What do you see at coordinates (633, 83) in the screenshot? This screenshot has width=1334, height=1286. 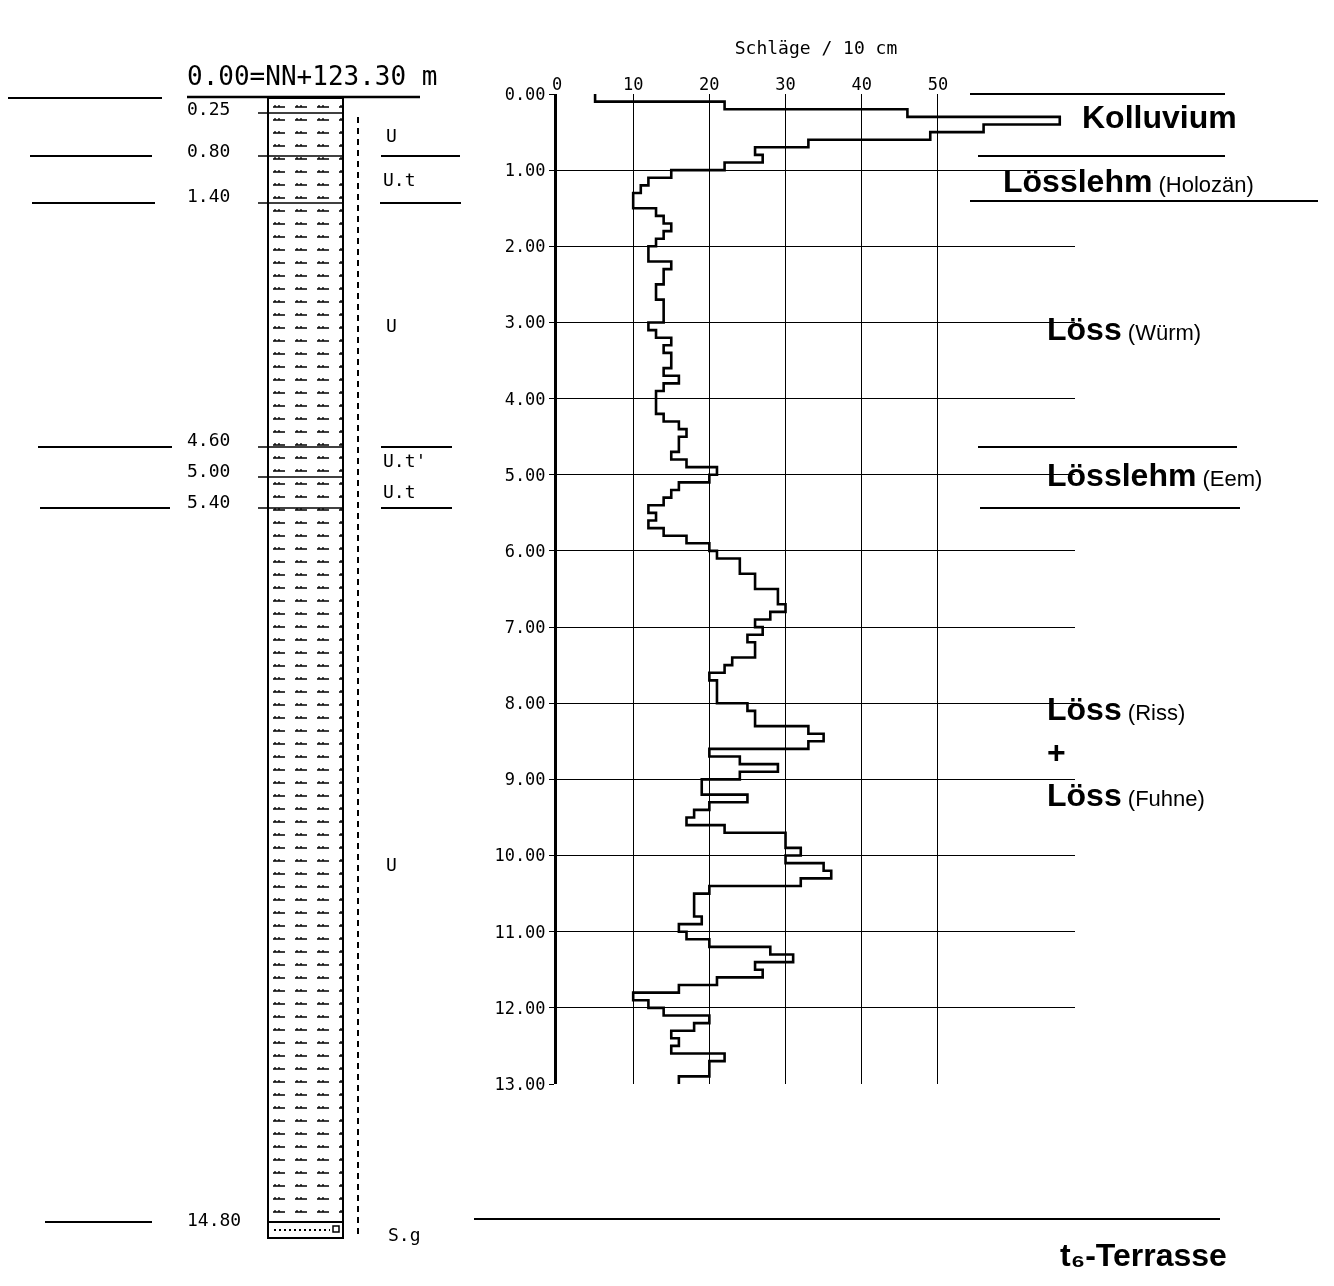 I see `x-tick-label: 10` at bounding box center [633, 83].